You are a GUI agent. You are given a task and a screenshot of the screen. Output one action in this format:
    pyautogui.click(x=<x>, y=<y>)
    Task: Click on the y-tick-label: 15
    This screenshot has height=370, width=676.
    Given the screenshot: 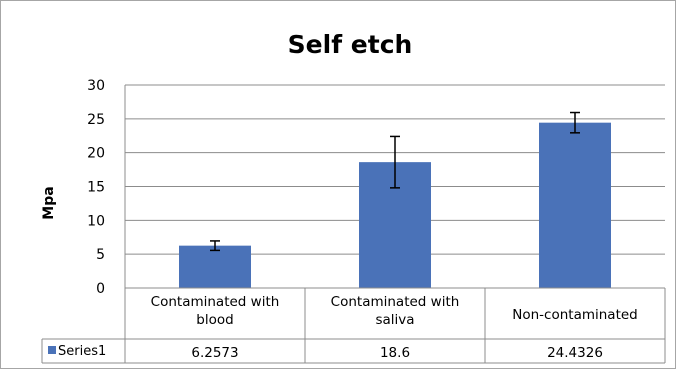 What is the action you would take?
    pyautogui.click(x=96, y=188)
    